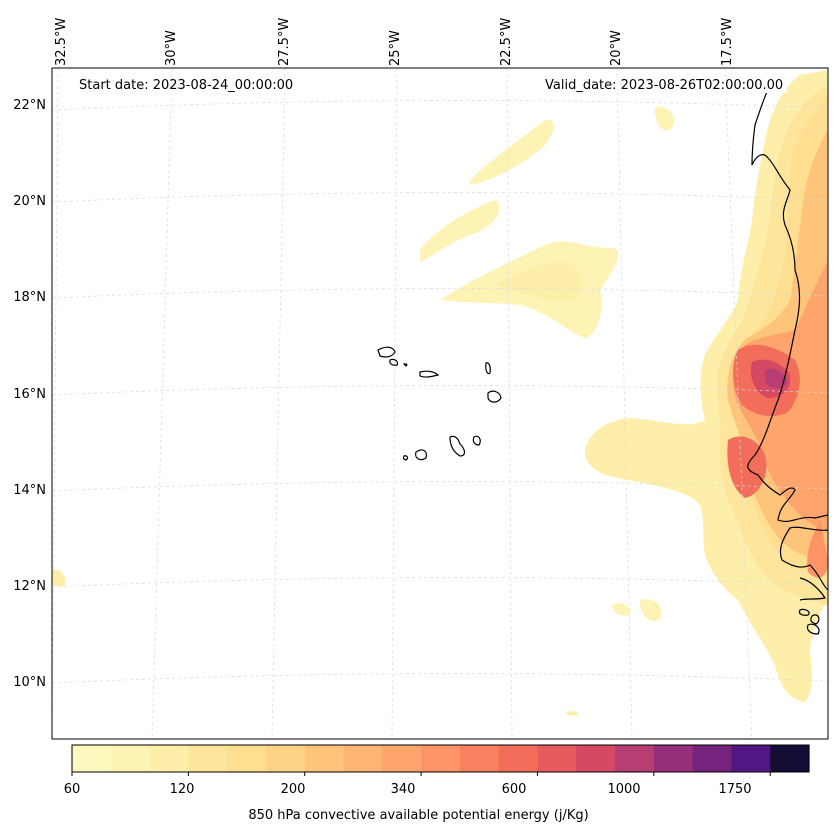 This screenshot has height=836, width=837. I want to click on parallel-10n, so click(440, 678).